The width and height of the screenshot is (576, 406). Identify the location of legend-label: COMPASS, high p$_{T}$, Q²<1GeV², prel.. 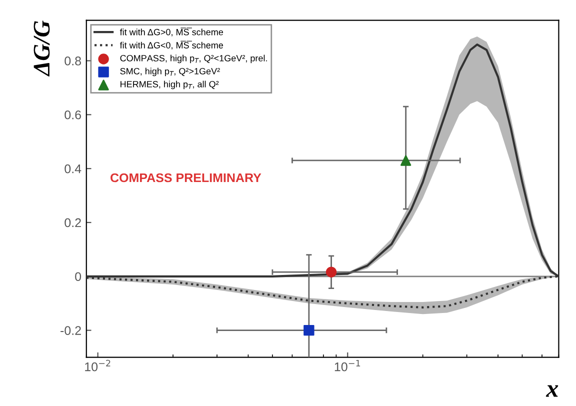
(193, 59).